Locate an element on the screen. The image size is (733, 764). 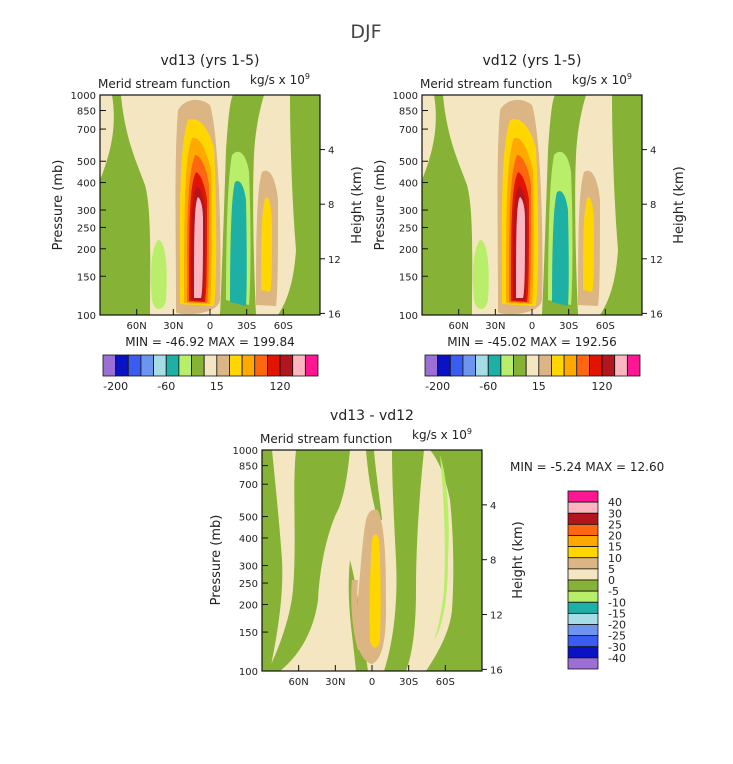
colorbar-label: 0 is located at coordinates (611, 580).